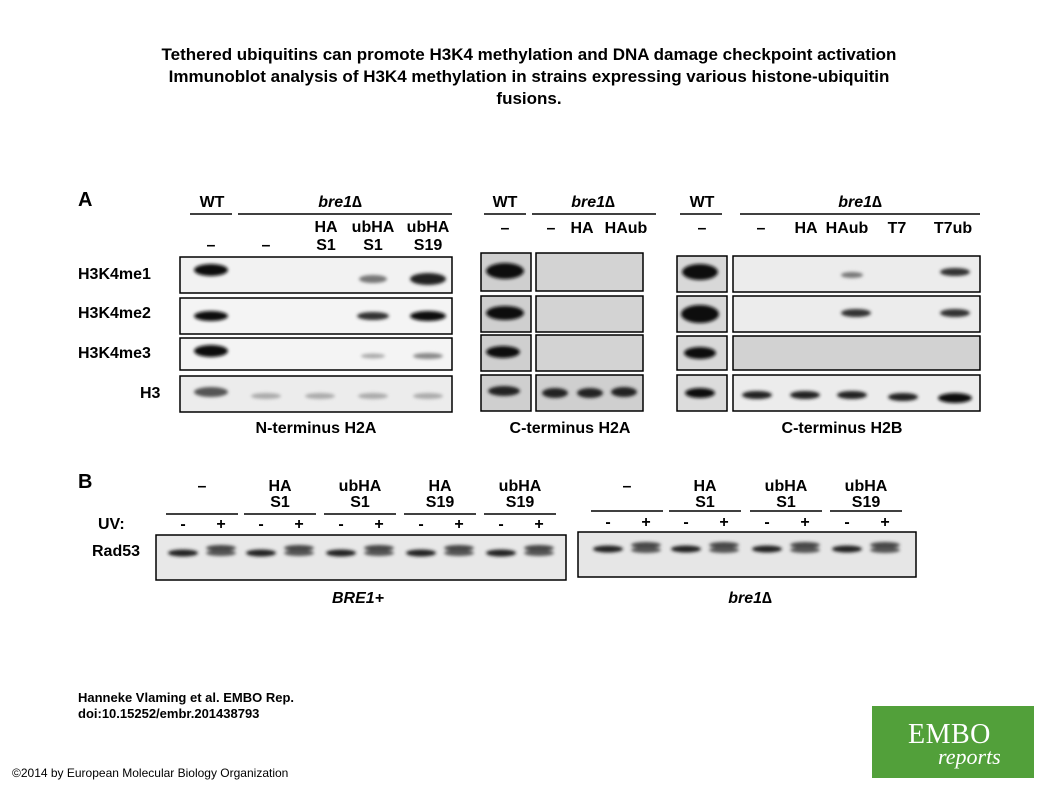 The image size is (1058, 793). Describe the element at coordinates (570, 428) in the screenshot. I see `cterm-h2a-caption: C-terminus H2A` at that location.